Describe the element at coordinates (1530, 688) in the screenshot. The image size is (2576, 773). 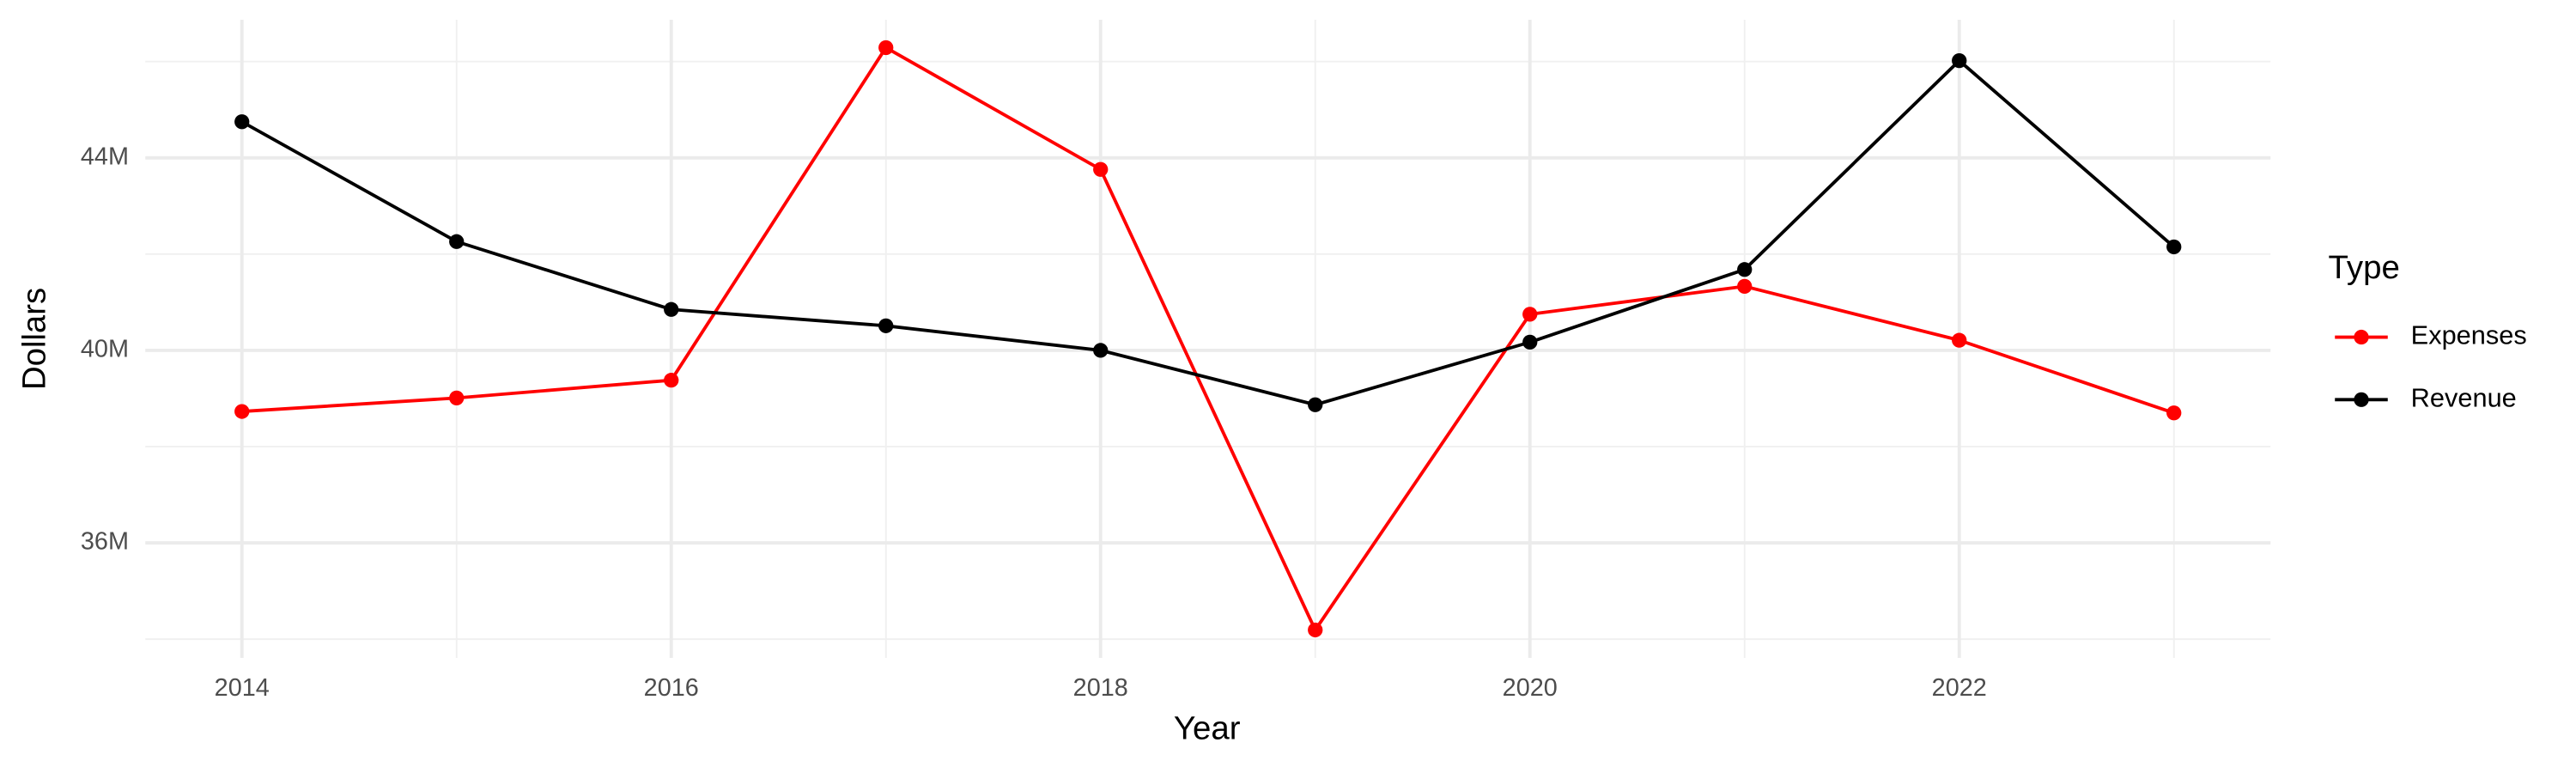
I see `x-tick-label: 2020` at that location.